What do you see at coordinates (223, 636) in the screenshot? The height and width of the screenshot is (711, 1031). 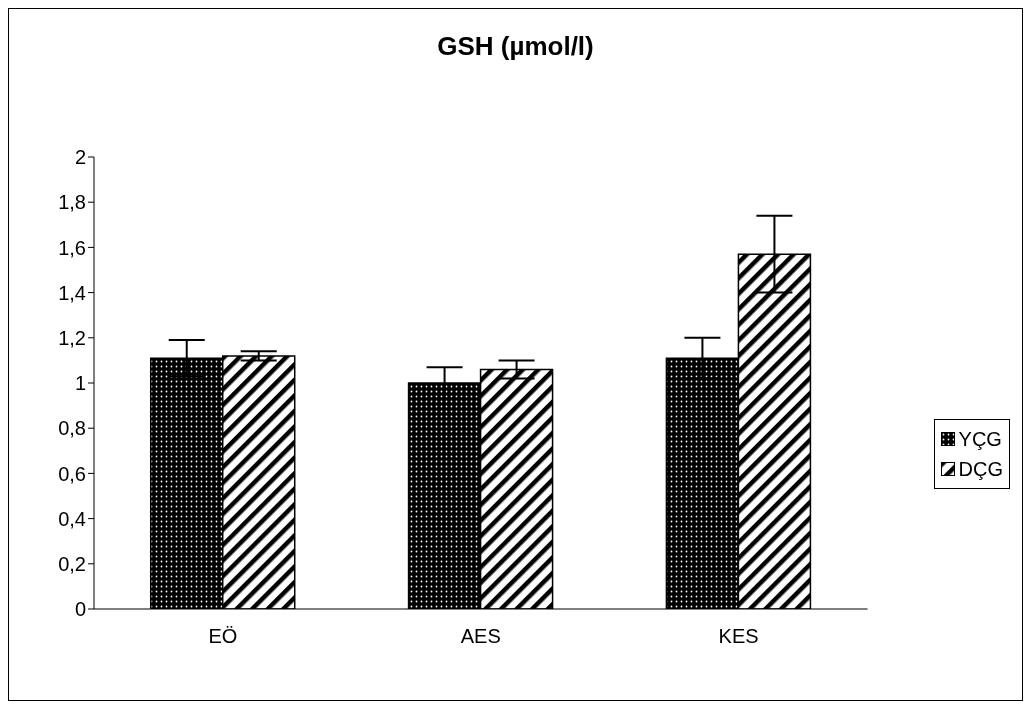 I see `x-tick-label: EÖ` at bounding box center [223, 636].